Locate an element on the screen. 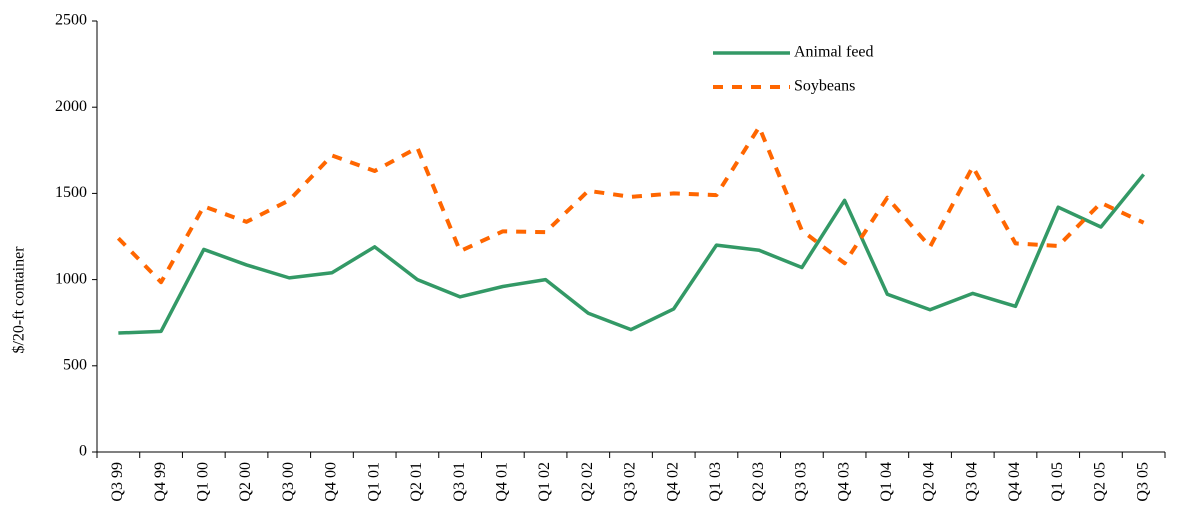 Image resolution: width=1177 pixels, height=521 pixels. x-tick-label: Q2 04 is located at coordinates (929, 482).